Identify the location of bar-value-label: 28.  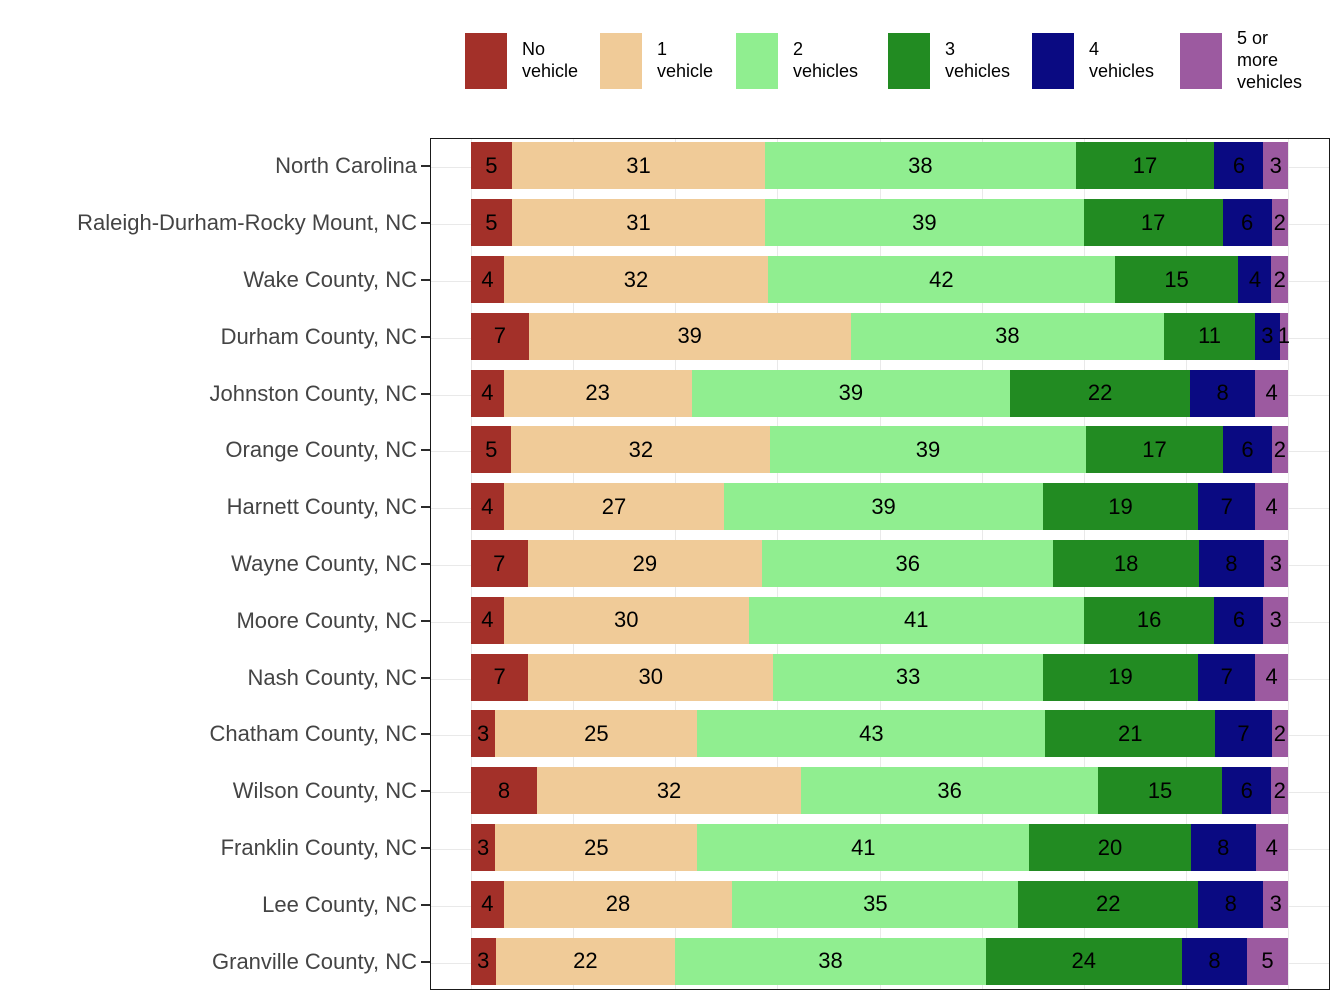
(618, 904).